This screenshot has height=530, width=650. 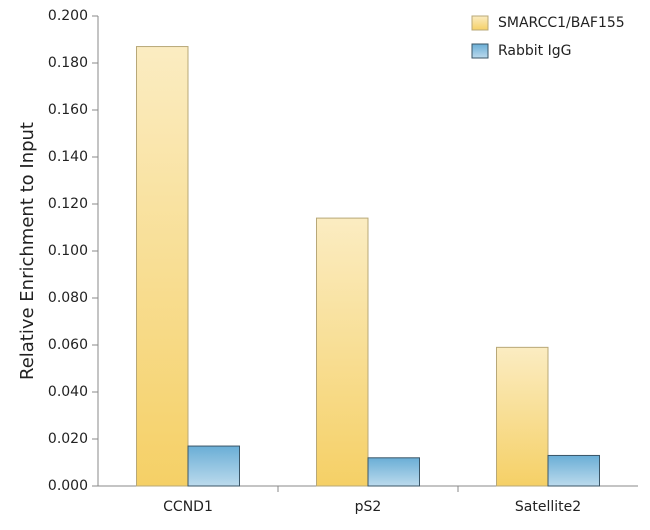 What do you see at coordinates (68, 345) in the screenshot?
I see `y-tick-label: 0.060` at bounding box center [68, 345].